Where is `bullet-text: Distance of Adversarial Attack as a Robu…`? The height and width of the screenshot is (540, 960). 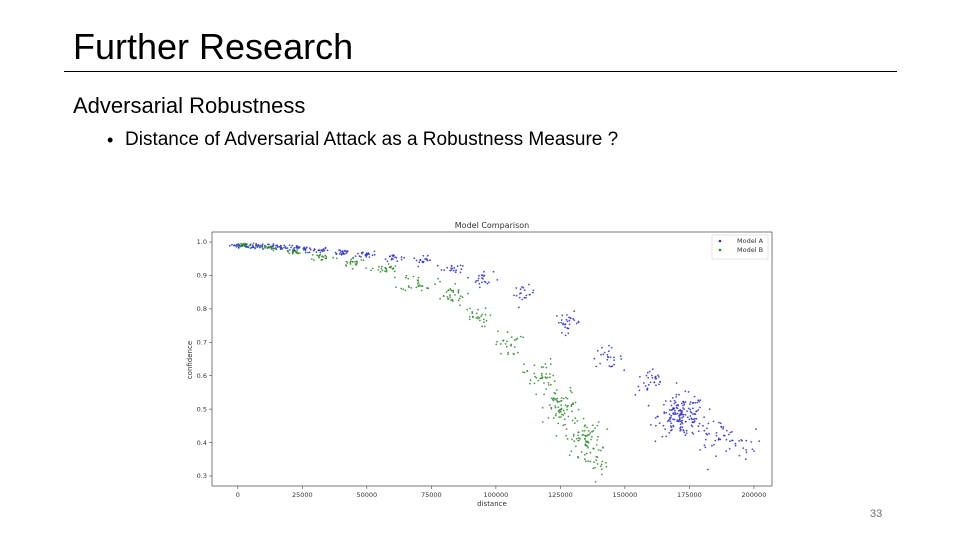
bullet-text: Distance of Adversarial Attack as a Robu… is located at coordinates (372, 139).